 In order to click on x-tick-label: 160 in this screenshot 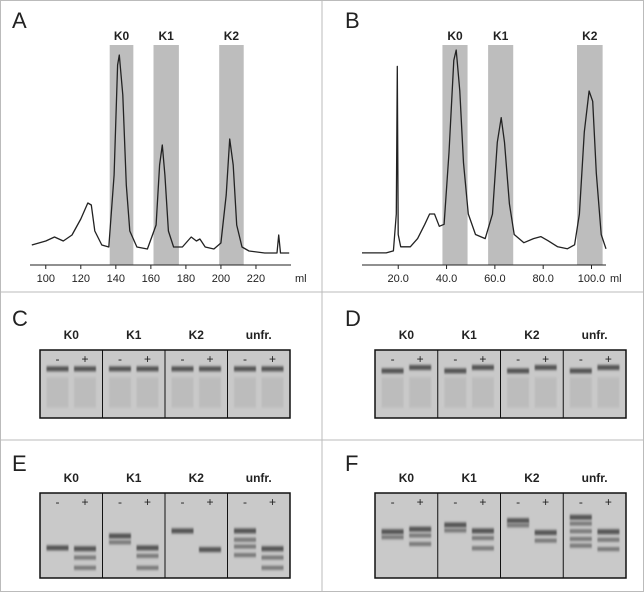, I will do `click(151, 279)`.